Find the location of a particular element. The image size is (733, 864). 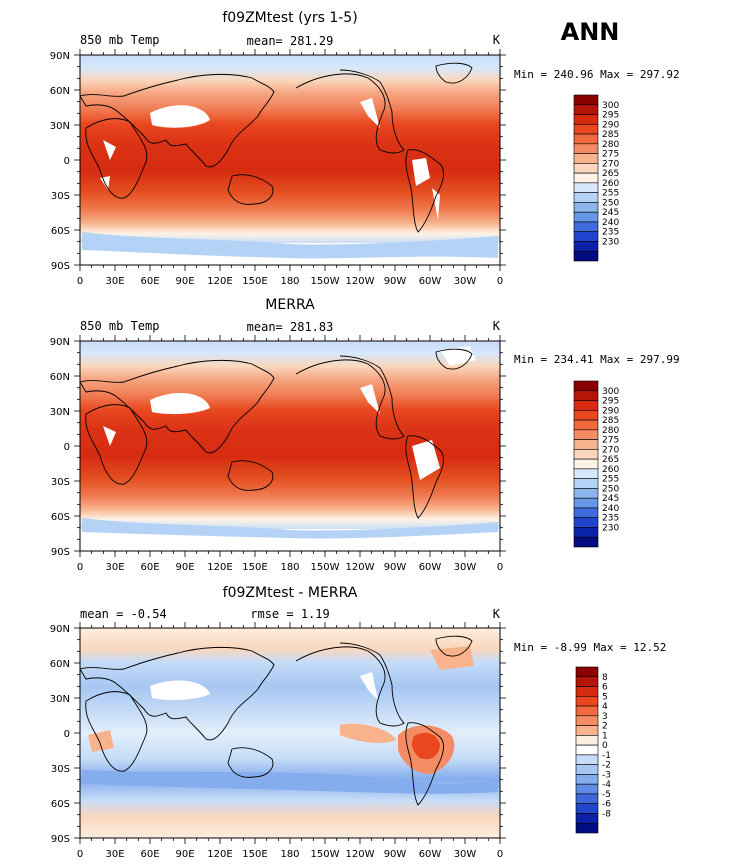

latitude-axis: 90N 60N 30N 0 30S 60S 90S is located at coordinates (60, 734).